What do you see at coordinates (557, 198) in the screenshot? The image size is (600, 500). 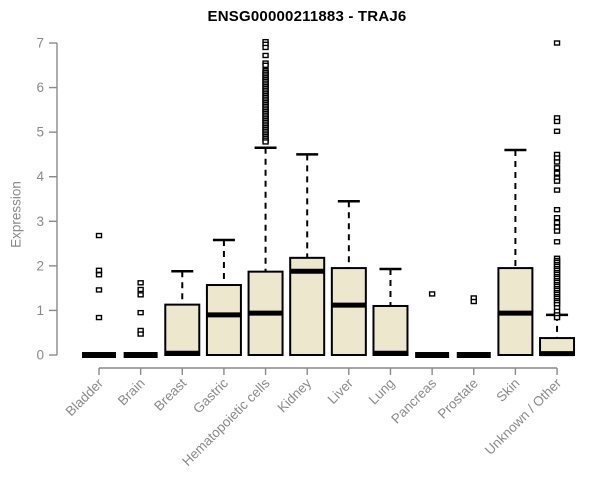 I see `box-unknown-other` at bounding box center [557, 198].